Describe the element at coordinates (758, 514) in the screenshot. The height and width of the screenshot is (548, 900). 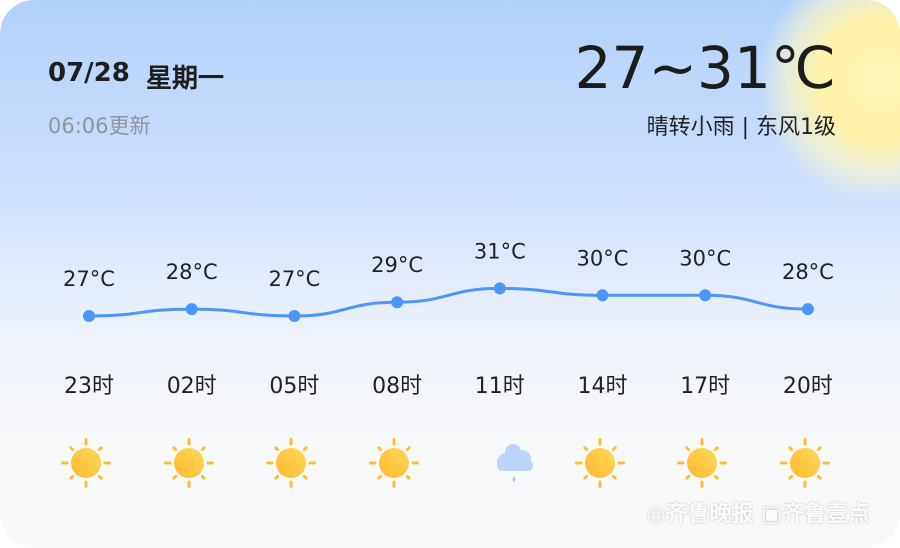
I see `watermark-logo: ◎齐鲁晚报 ▣齐鲁壹点` at that location.